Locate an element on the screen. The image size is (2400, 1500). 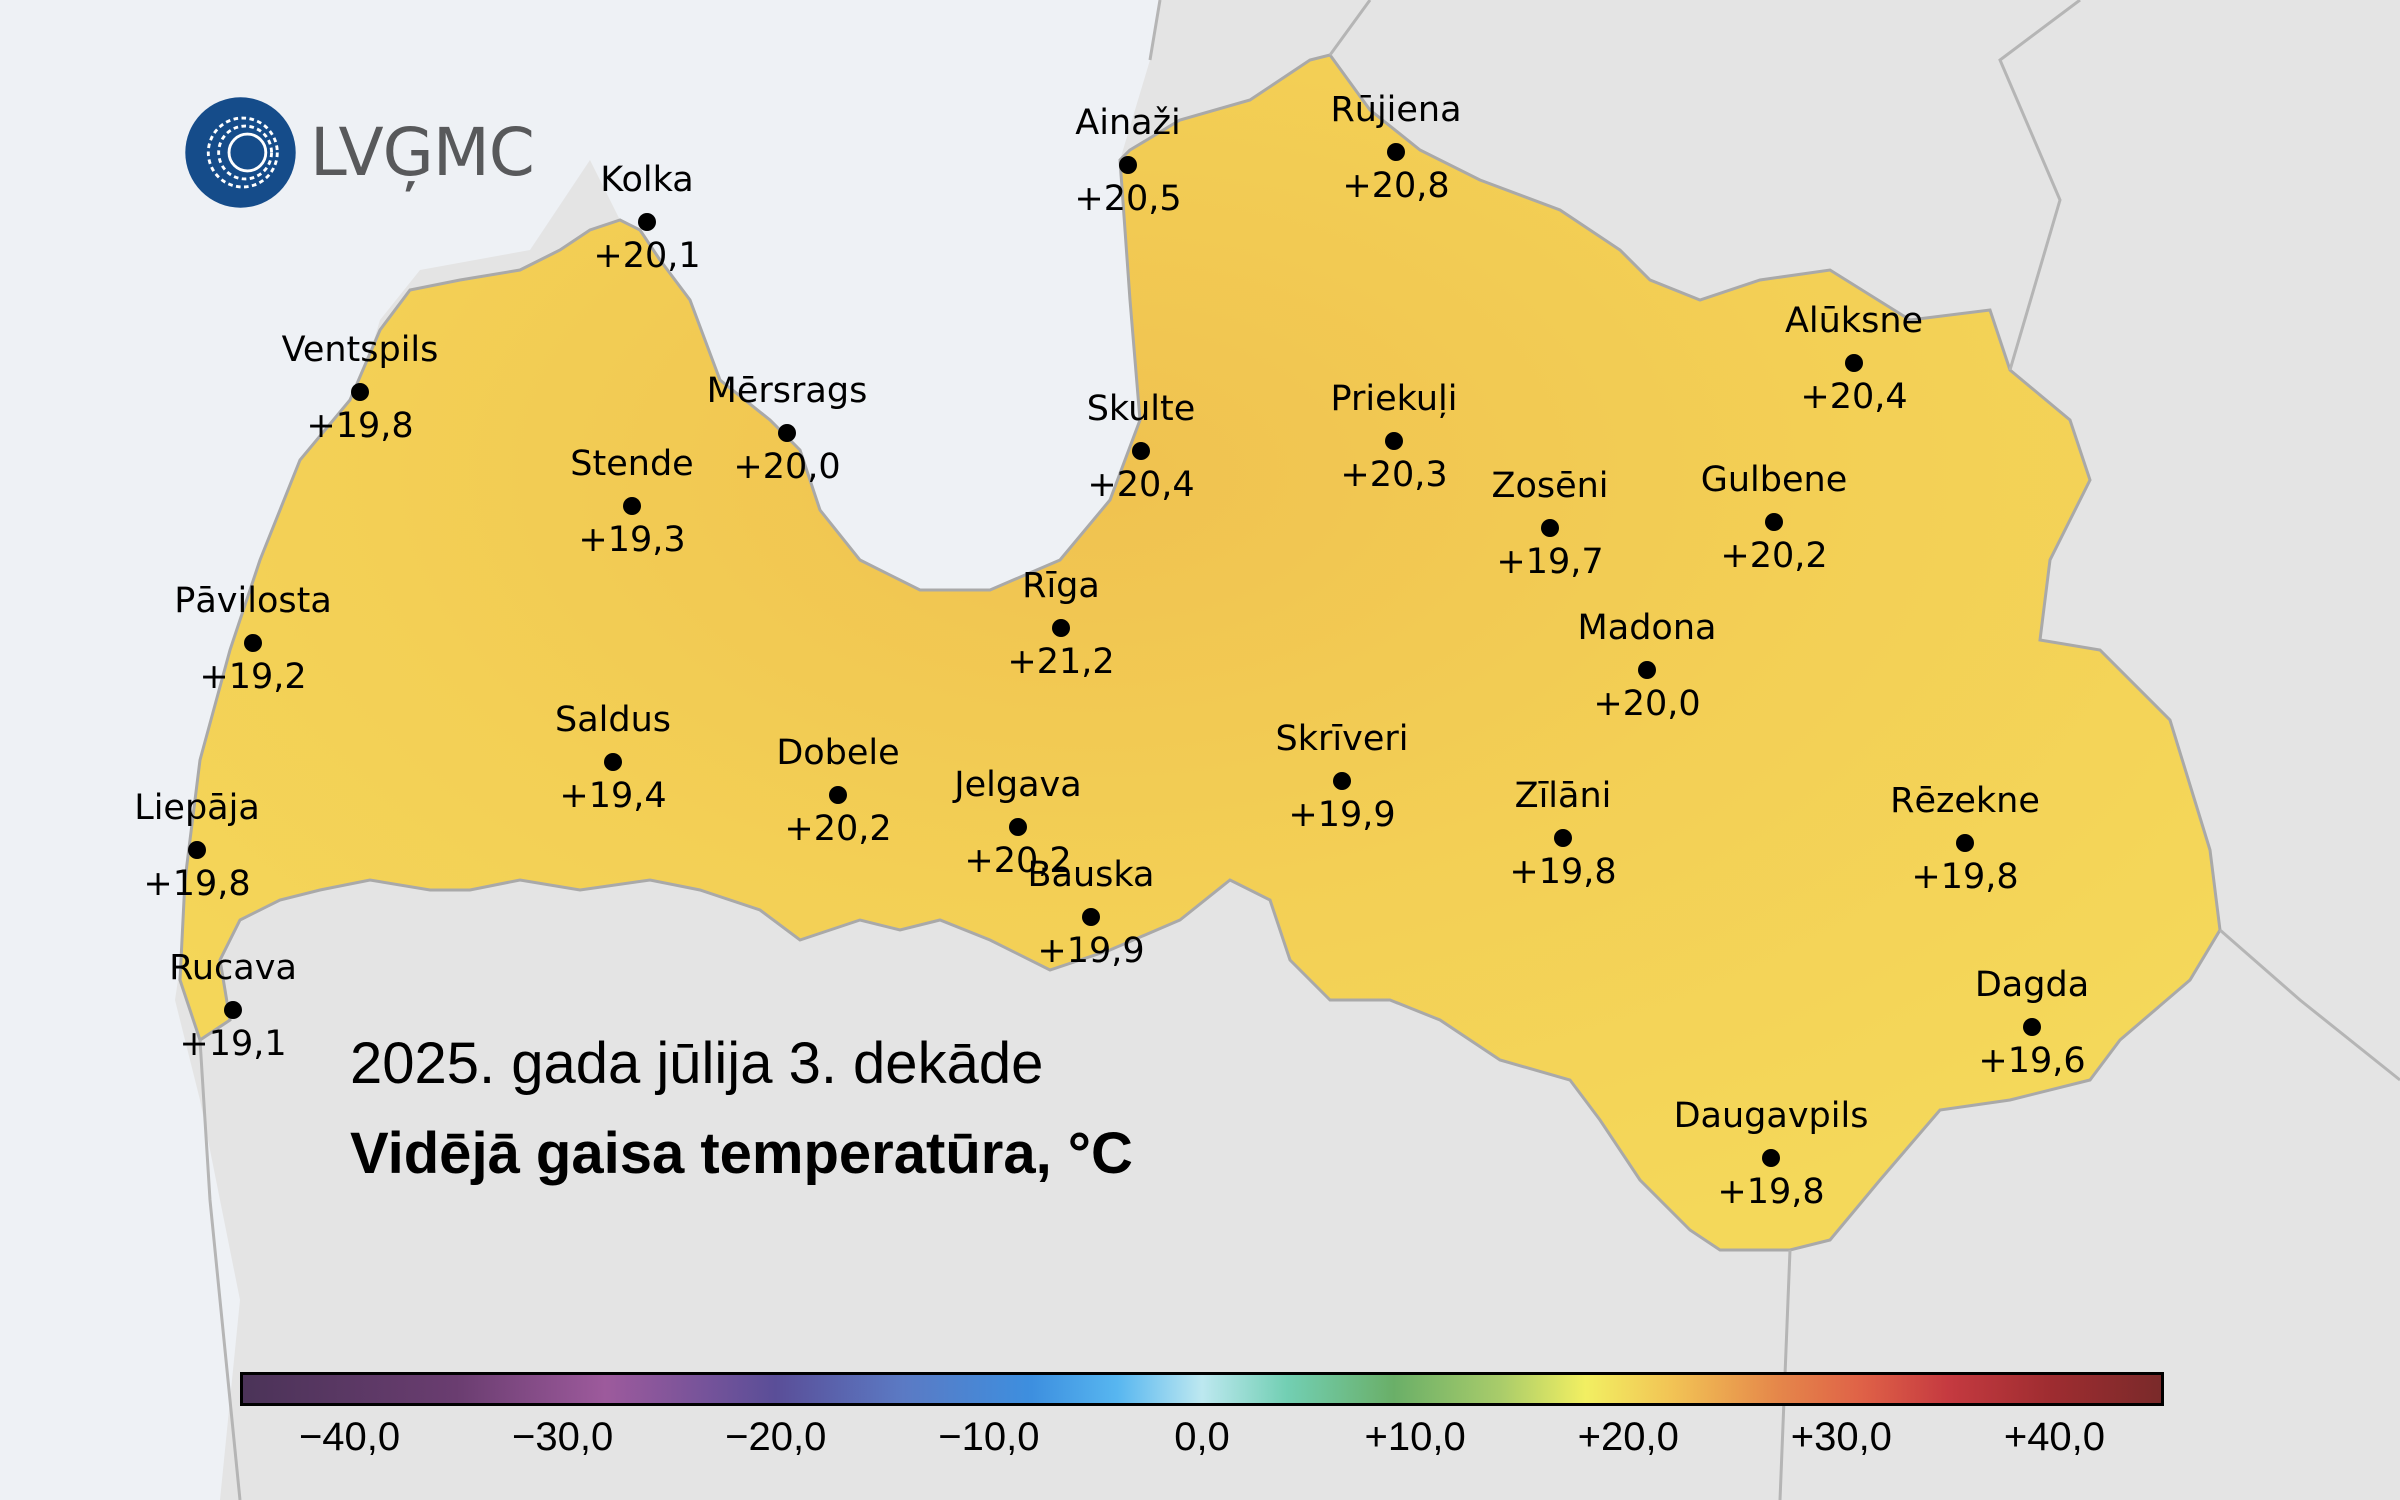
station-temperature: +19,3 is located at coordinates (632, 540).